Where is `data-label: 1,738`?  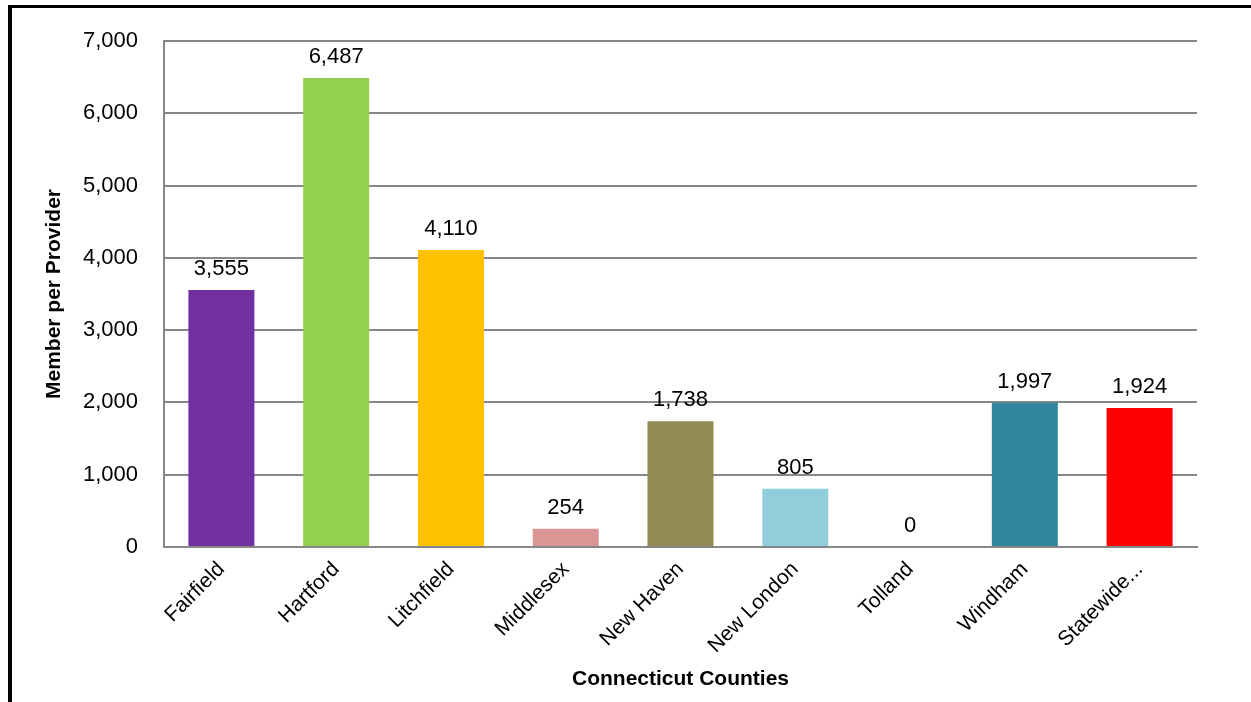
data-label: 1,738 is located at coordinates (680, 399).